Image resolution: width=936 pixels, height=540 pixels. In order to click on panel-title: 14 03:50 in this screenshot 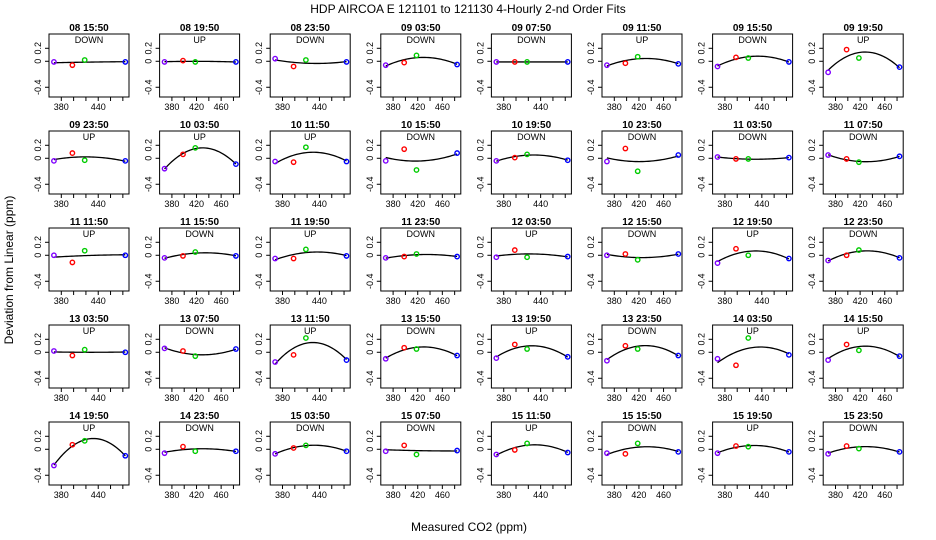, I will do `click(753, 319)`.